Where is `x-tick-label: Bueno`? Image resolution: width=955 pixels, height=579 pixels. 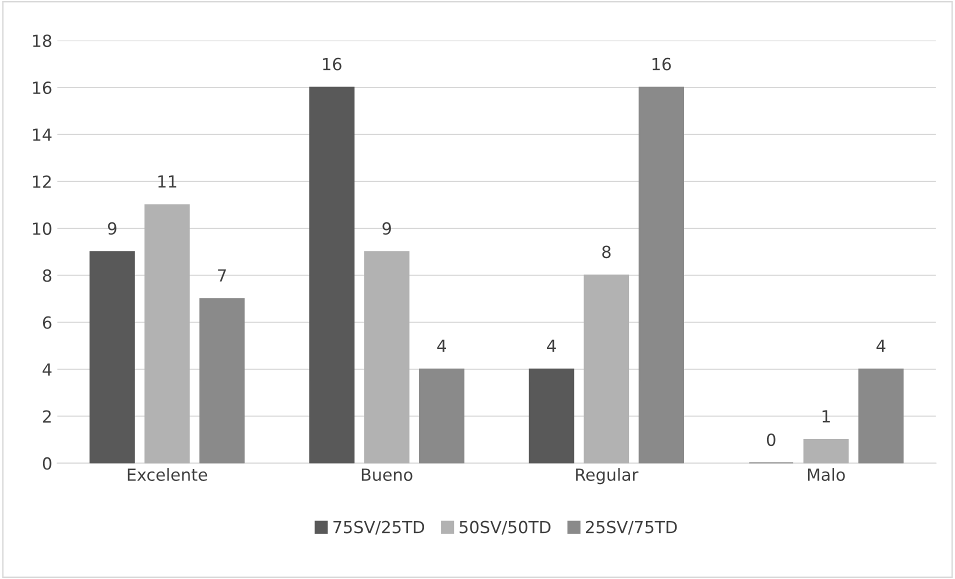
x-tick-label: Bueno is located at coordinates (387, 474).